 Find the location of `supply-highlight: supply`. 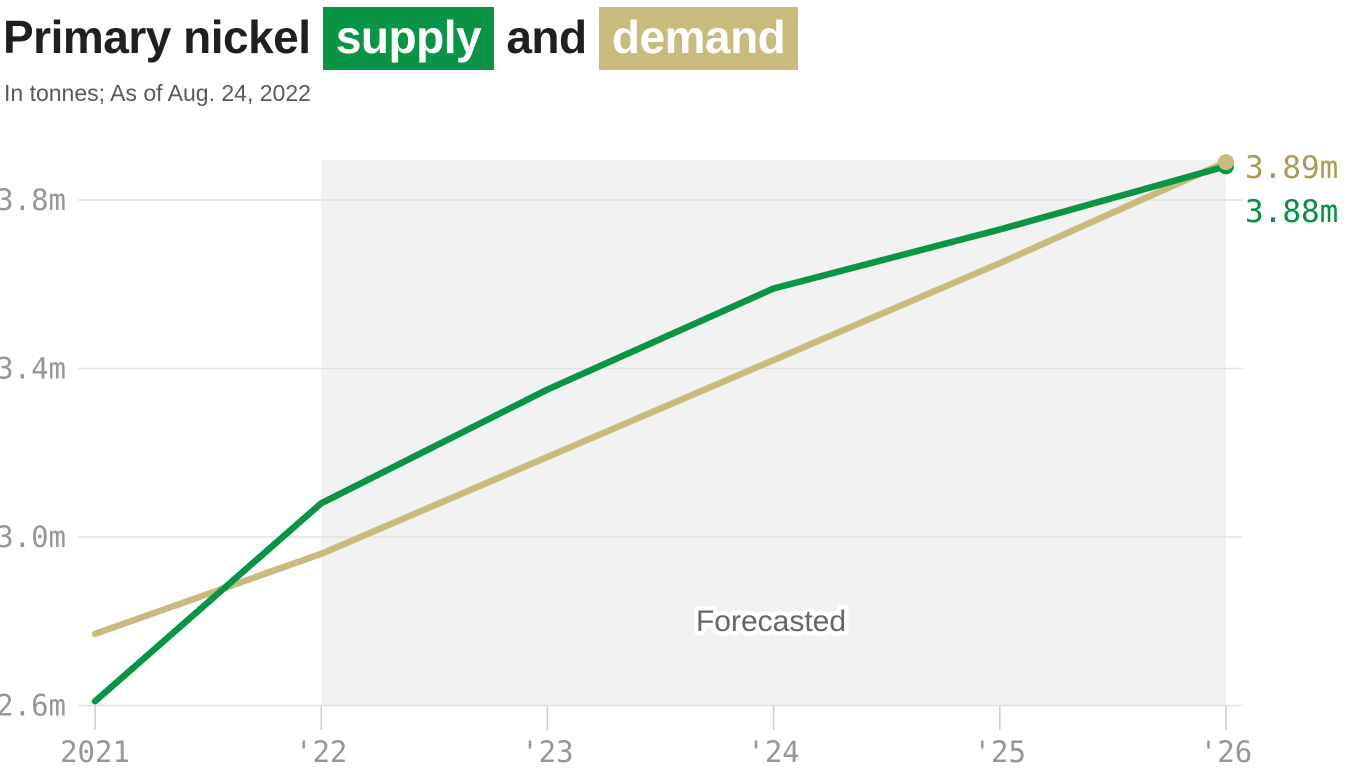

supply-highlight: supply is located at coordinates (408, 38).